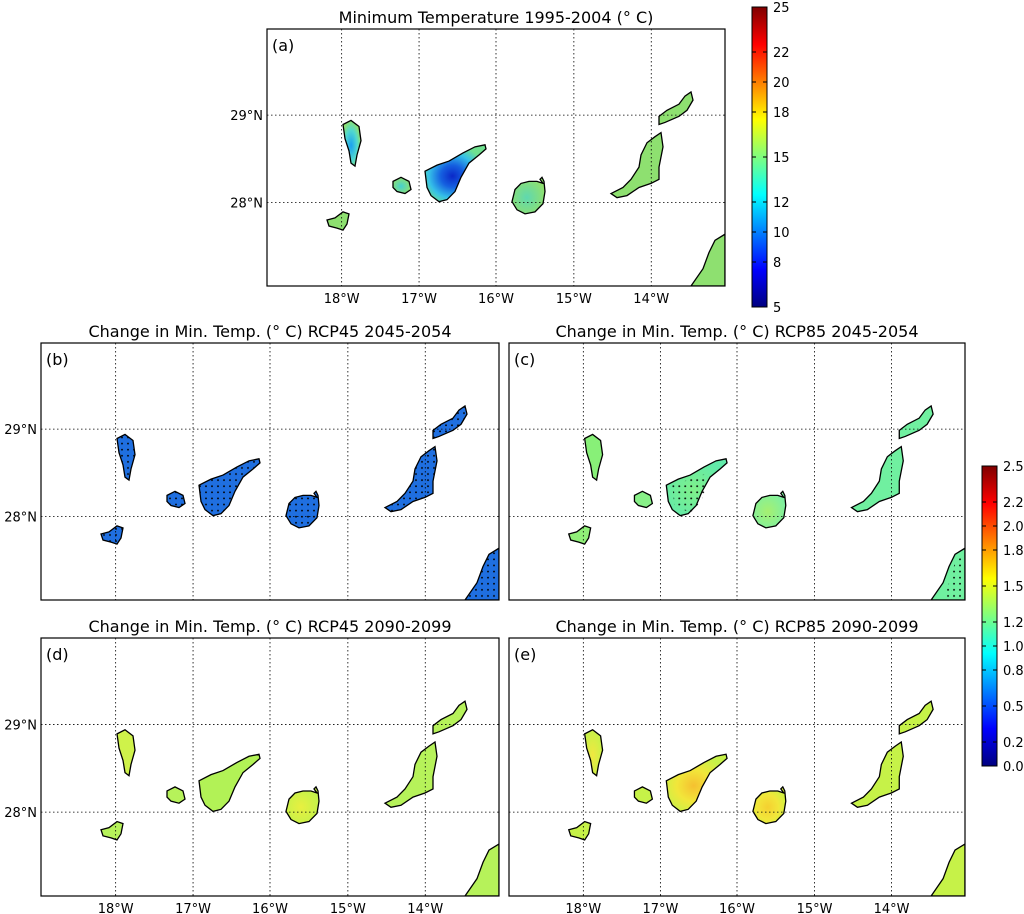  What do you see at coordinates (176, 499) in the screenshot?
I see `stipple-gomera-b` at bounding box center [176, 499].